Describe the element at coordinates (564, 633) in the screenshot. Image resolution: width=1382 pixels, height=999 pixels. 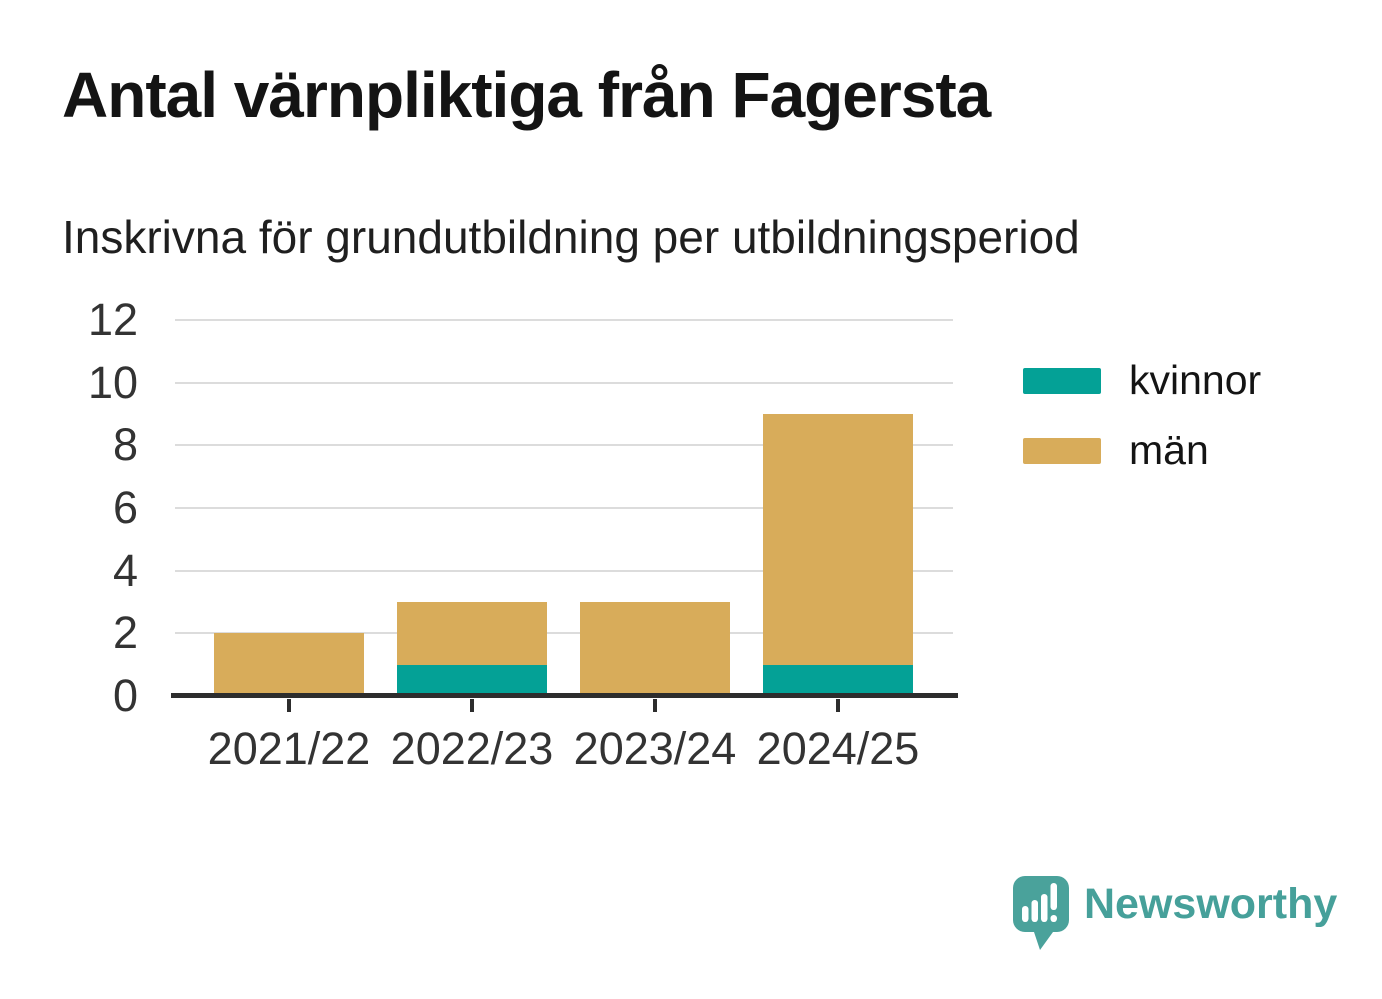
I see `gridline-y2` at that location.